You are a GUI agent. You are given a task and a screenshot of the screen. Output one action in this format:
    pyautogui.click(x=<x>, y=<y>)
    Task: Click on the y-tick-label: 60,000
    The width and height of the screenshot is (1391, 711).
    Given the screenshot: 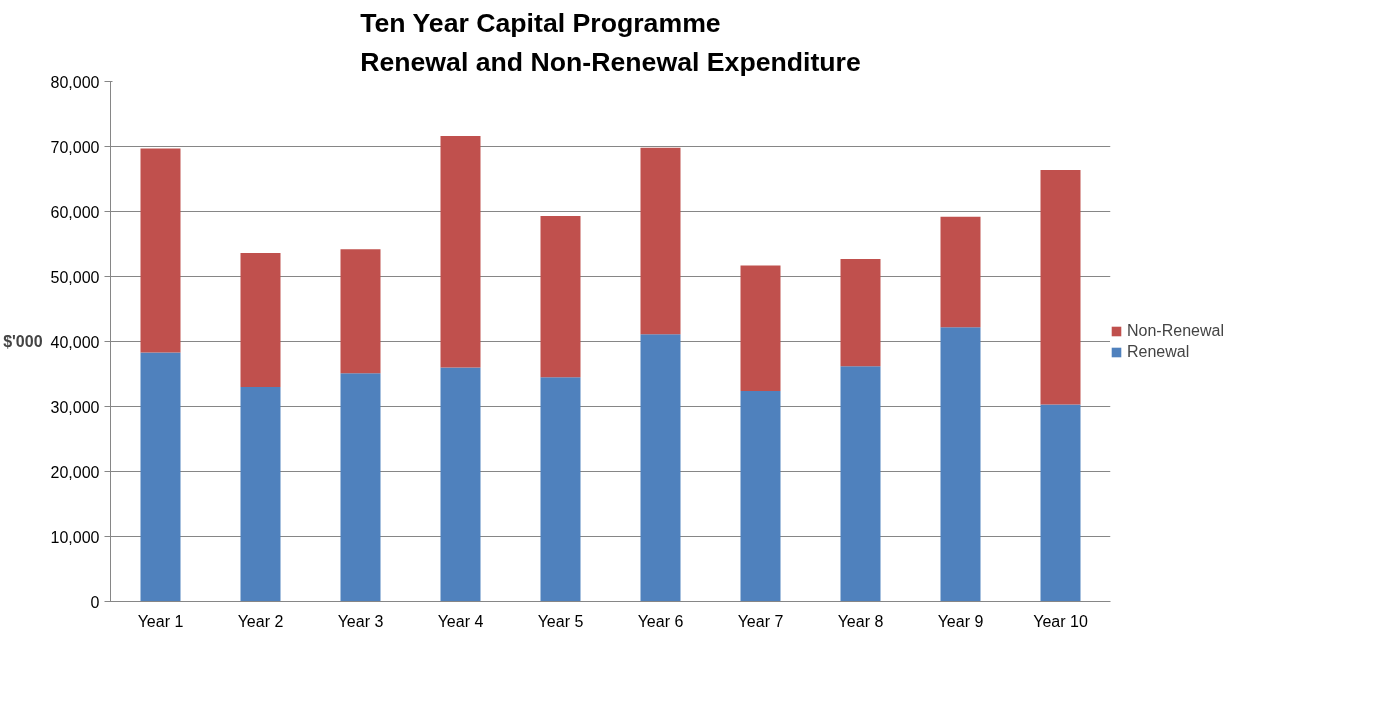 What is the action you would take?
    pyautogui.click(x=75, y=212)
    